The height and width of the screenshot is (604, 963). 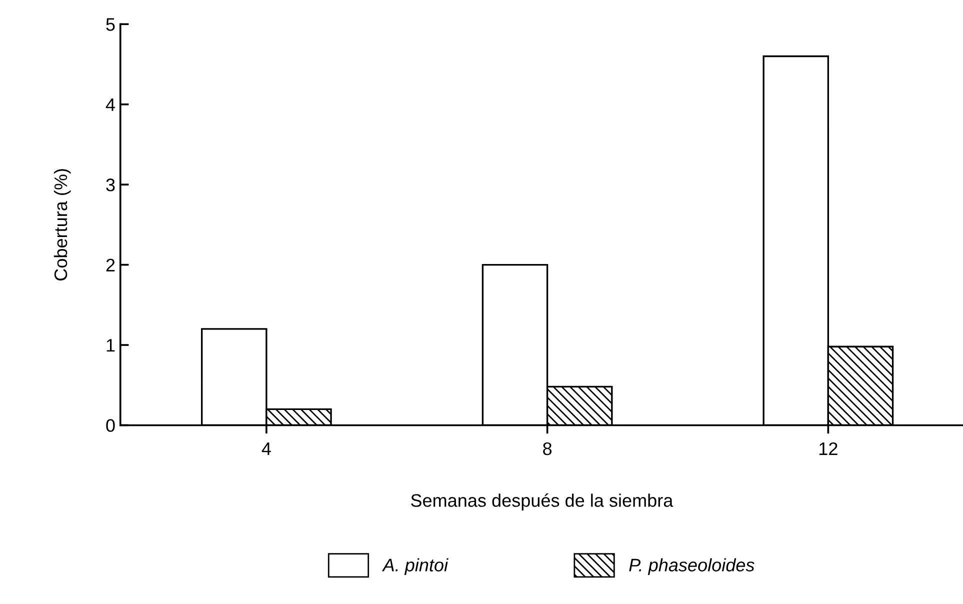 What do you see at coordinates (110, 425) in the screenshot?
I see `y-tick-label: 0` at bounding box center [110, 425].